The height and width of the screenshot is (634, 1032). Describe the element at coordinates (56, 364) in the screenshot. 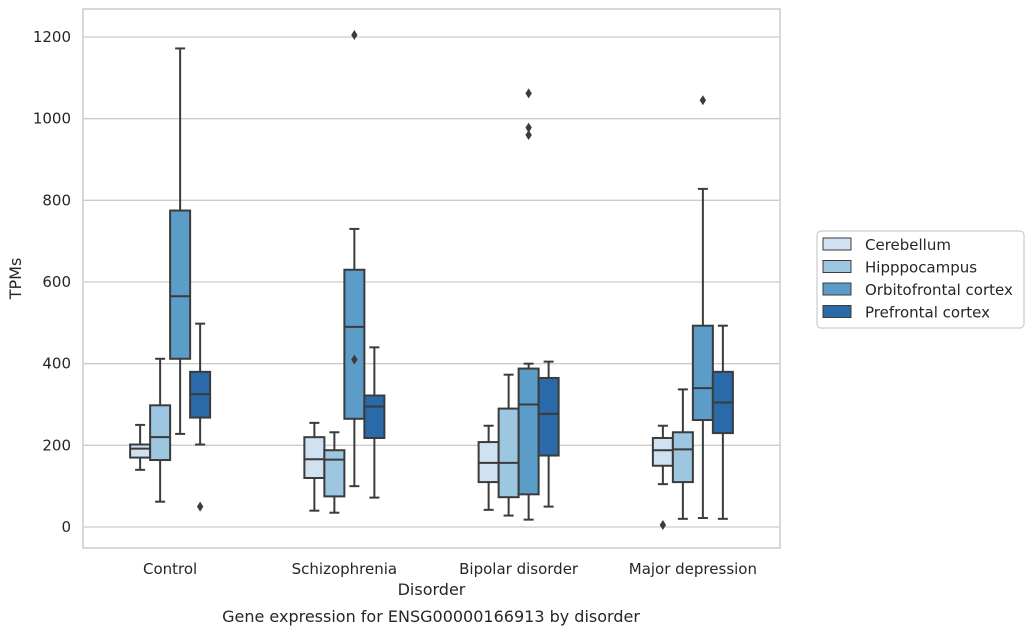

I see `y-tick-label: 400` at that location.